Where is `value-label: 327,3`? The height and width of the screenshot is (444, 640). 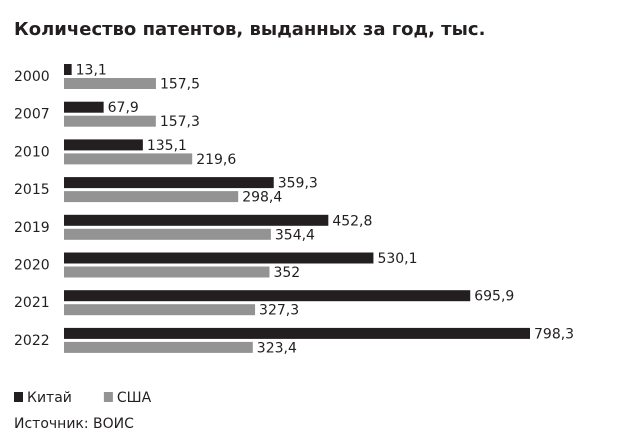
value-label: 327,3 is located at coordinates (279, 311).